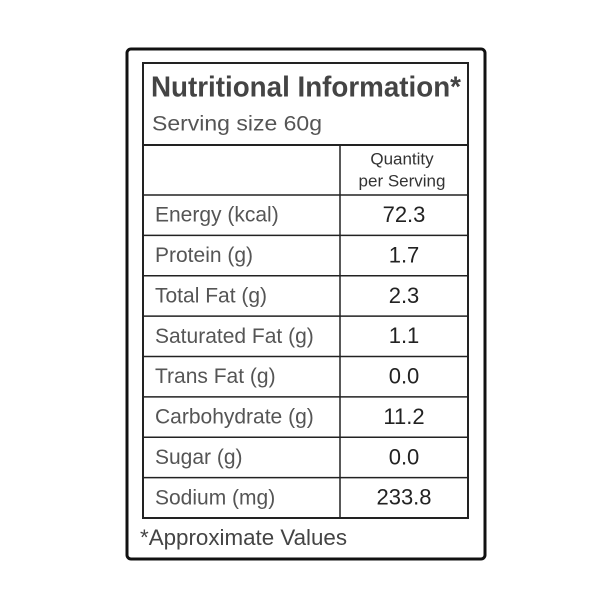 The height and width of the screenshot is (610, 610). Describe the element at coordinates (403, 416) in the screenshot. I see `nutrient-value: 11.2` at that location.